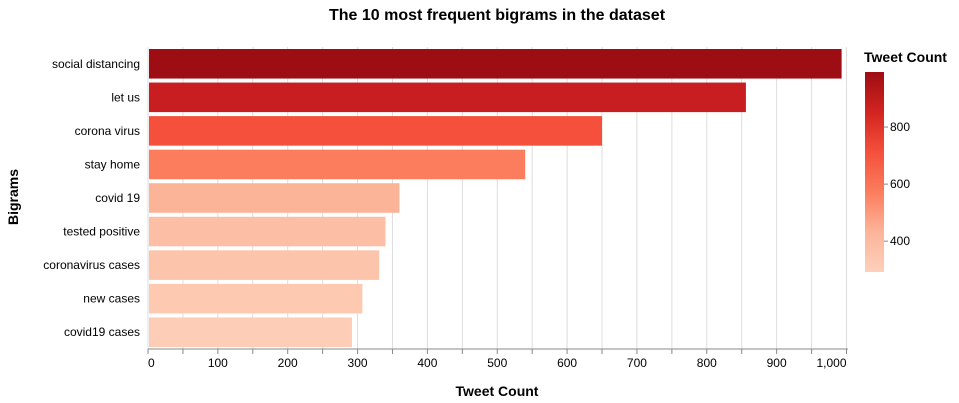 The height and width of the screenshot is (403, 959). I want to click on y-tick-label: let us, so click(125, 97).